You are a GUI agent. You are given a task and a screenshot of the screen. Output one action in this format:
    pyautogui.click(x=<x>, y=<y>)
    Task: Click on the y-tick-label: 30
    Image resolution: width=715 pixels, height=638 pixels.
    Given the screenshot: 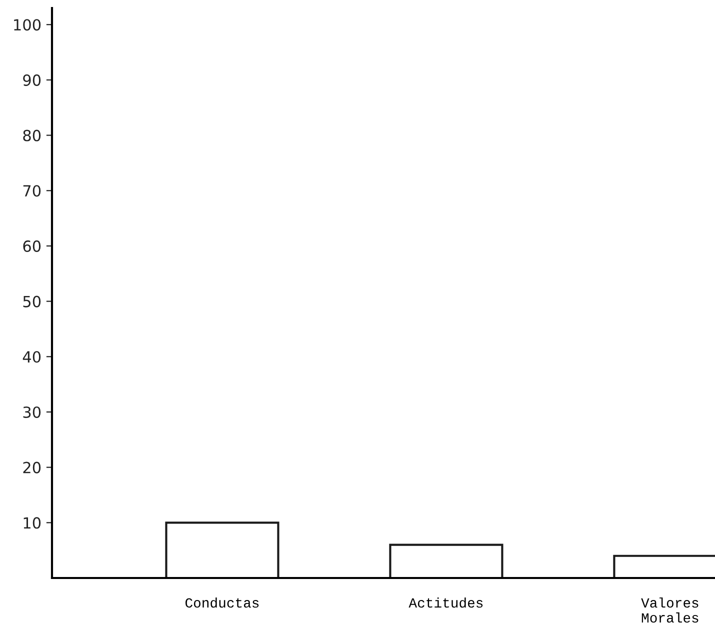 What is the action you would take?
    pyautogui.click(x=32, y=412)
    